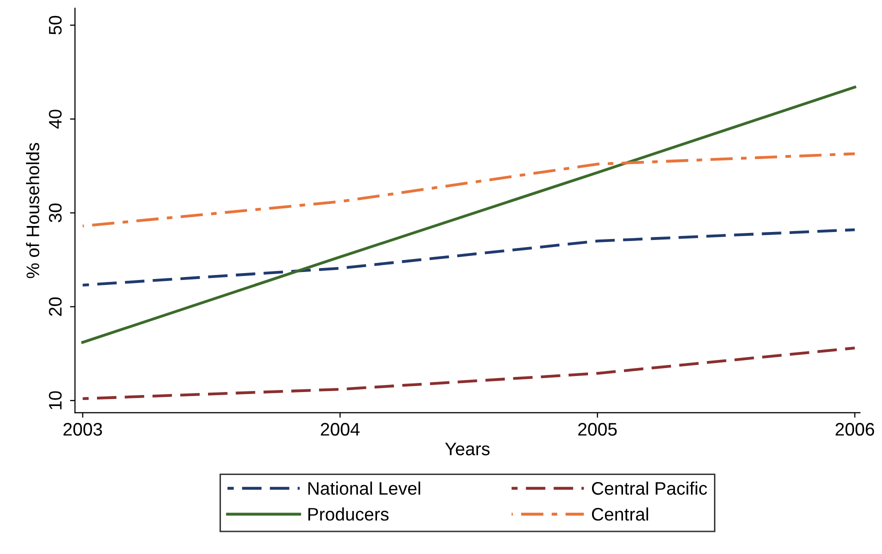 Image resolution: width=882 pixels, height=554 pixels. I want to click on x-tick-label: 2004, so click(340, 429).